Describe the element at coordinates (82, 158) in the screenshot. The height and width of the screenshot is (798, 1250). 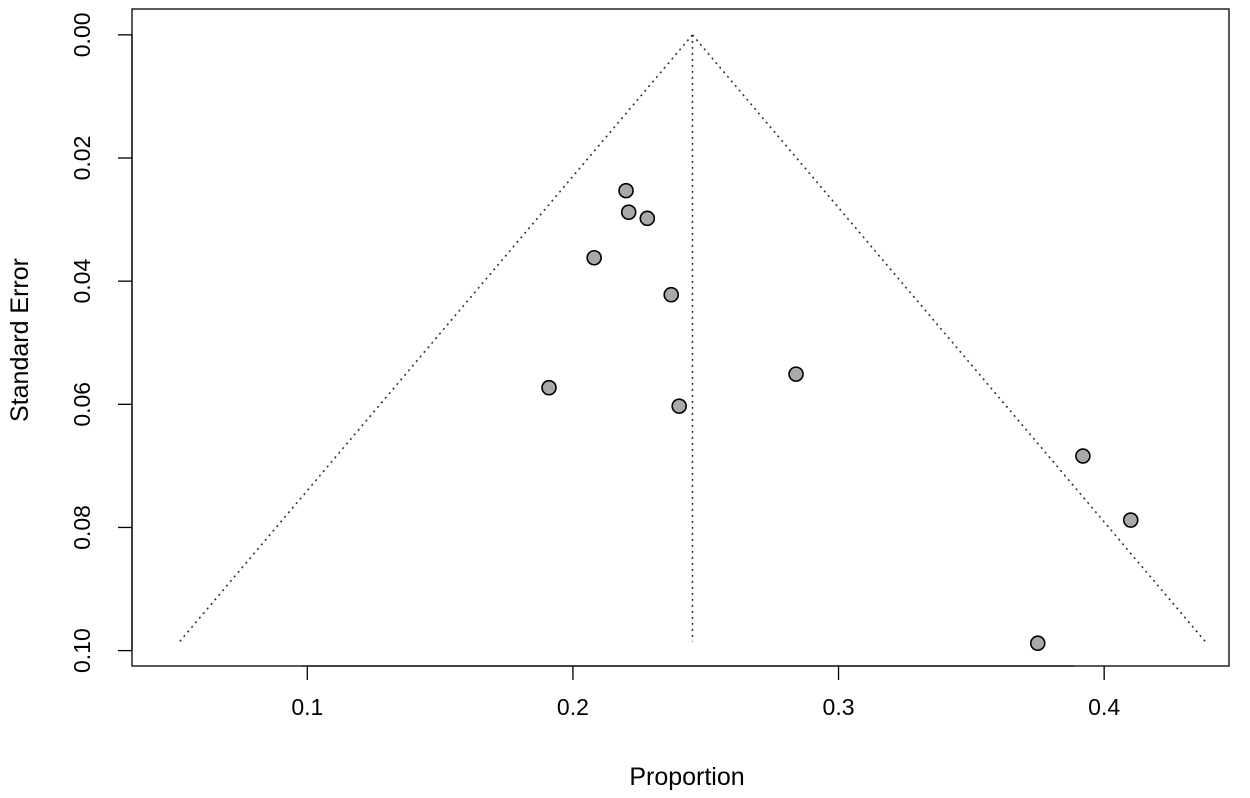
I see `y-tick-label: 0.02` at that location.